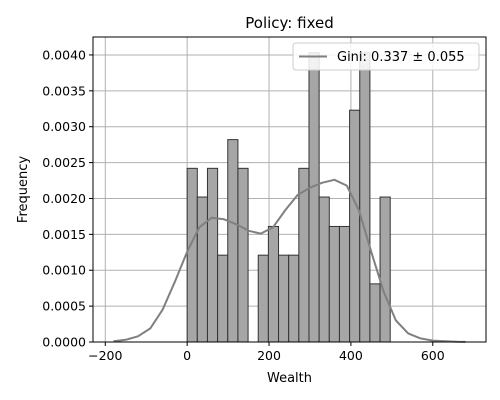 The height and width of the screenshot is (400, 500). Describe the element at coordinates (64, 306) in the screenshot. I see `y-tick-label: 0.0005` at that location.